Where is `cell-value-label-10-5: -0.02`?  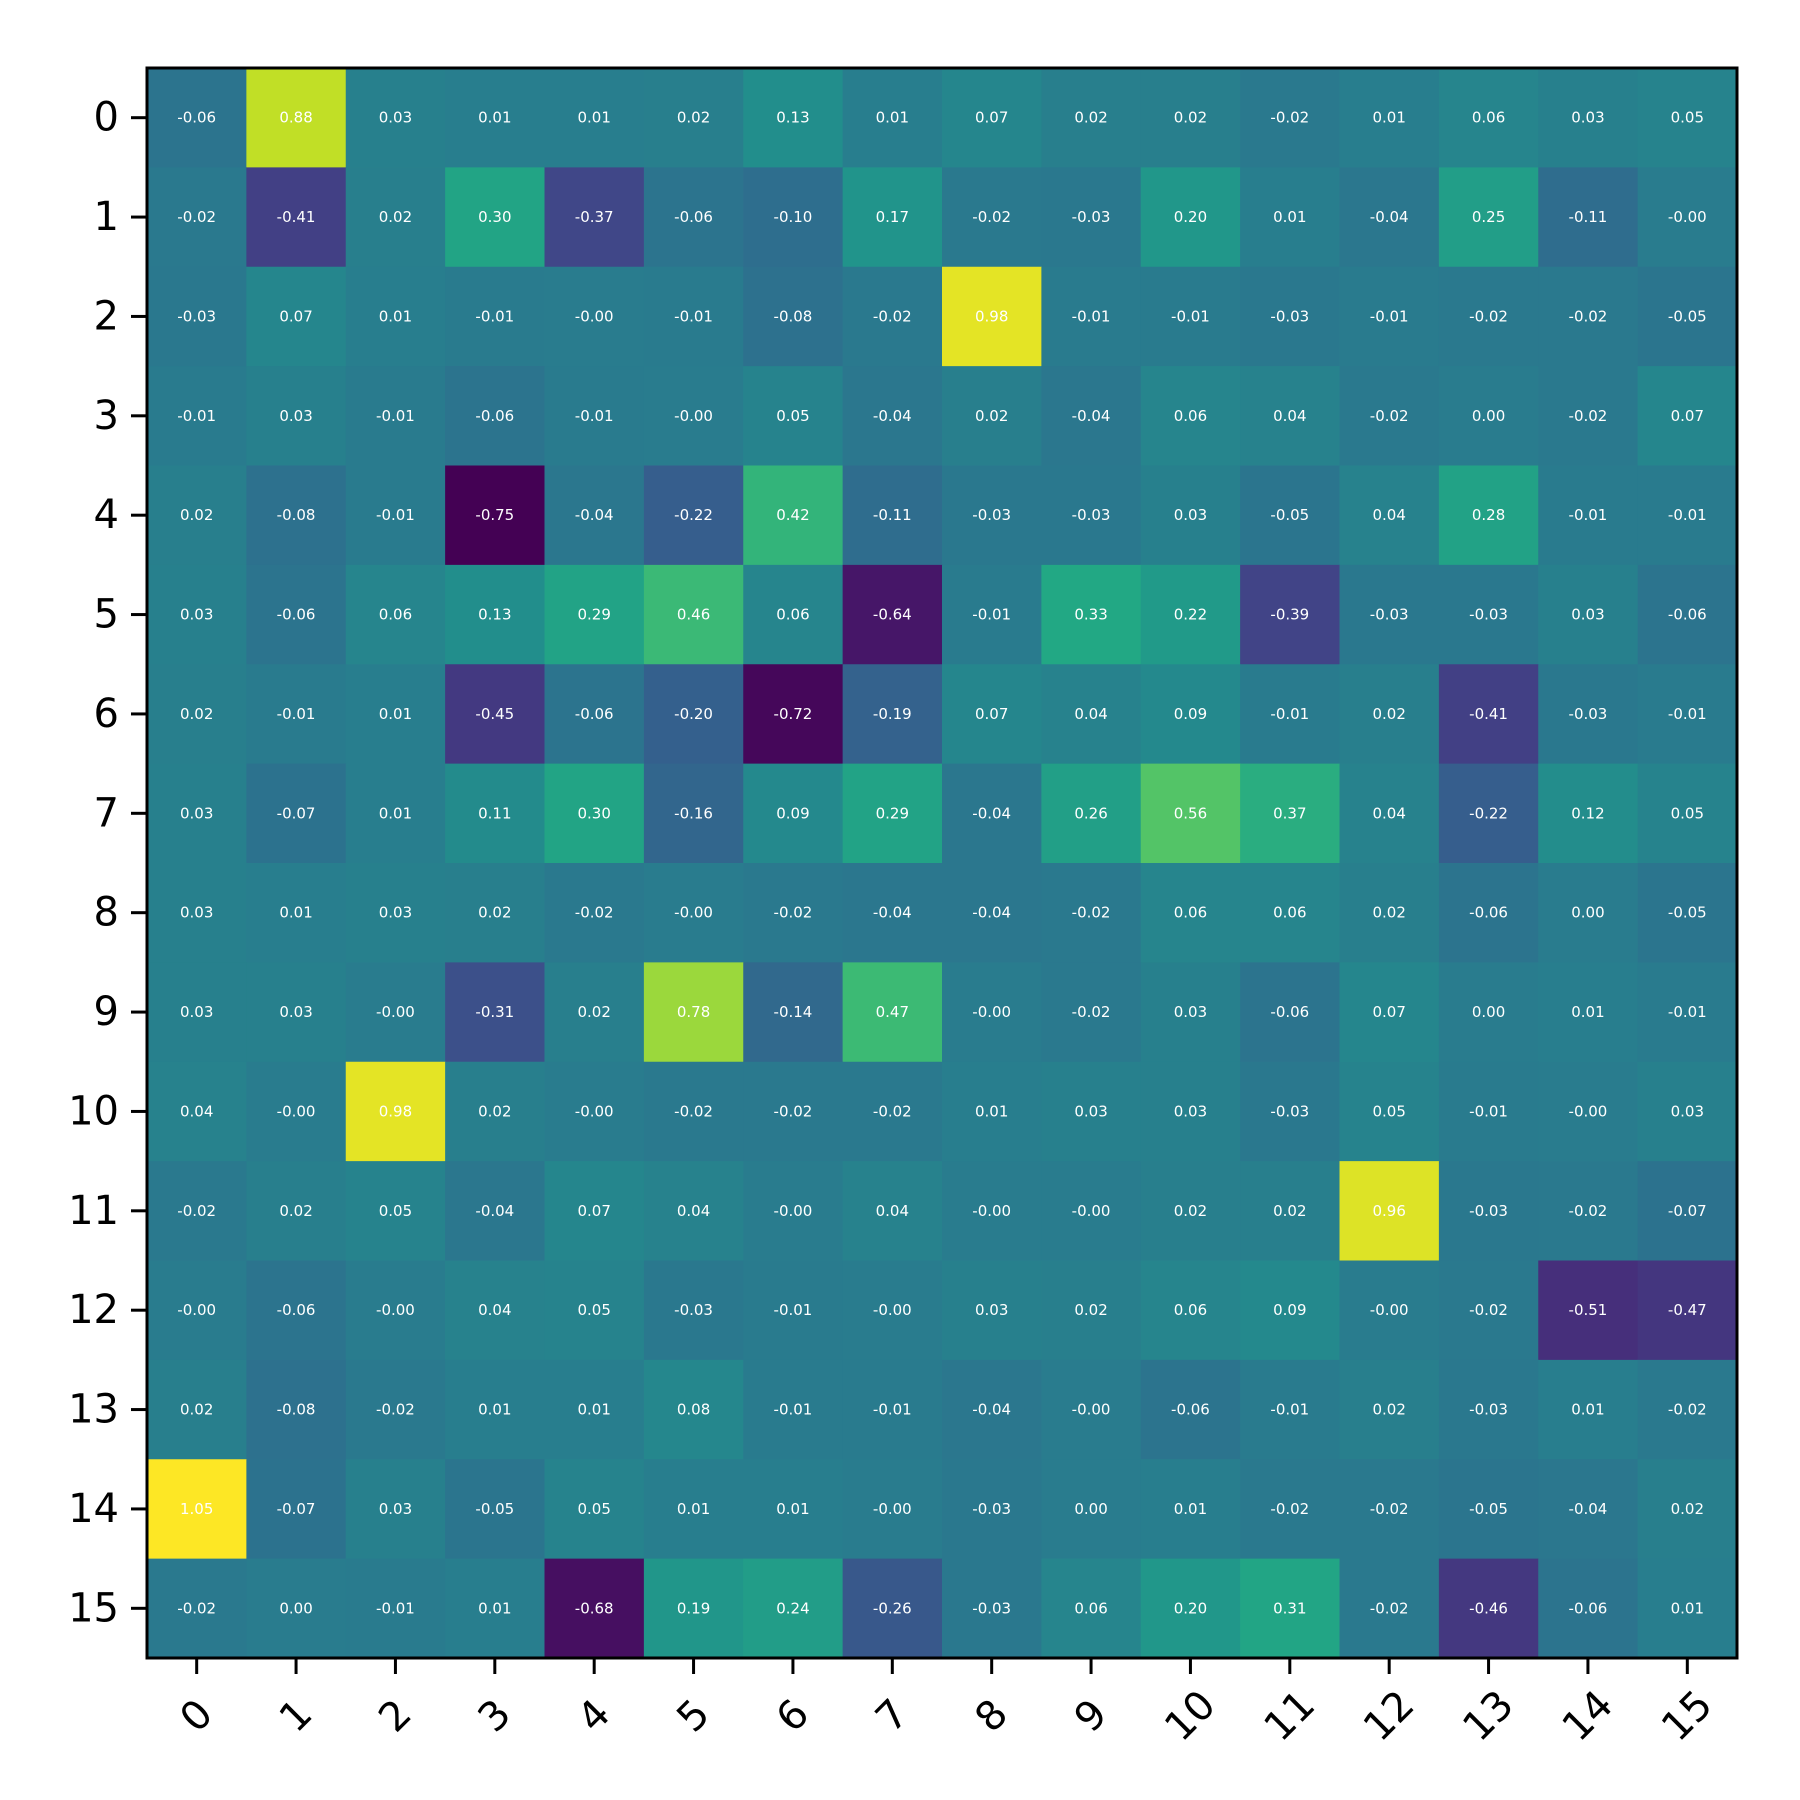 cell-value-label-10-5: -0.02 is located at coordinates (693, 1111).